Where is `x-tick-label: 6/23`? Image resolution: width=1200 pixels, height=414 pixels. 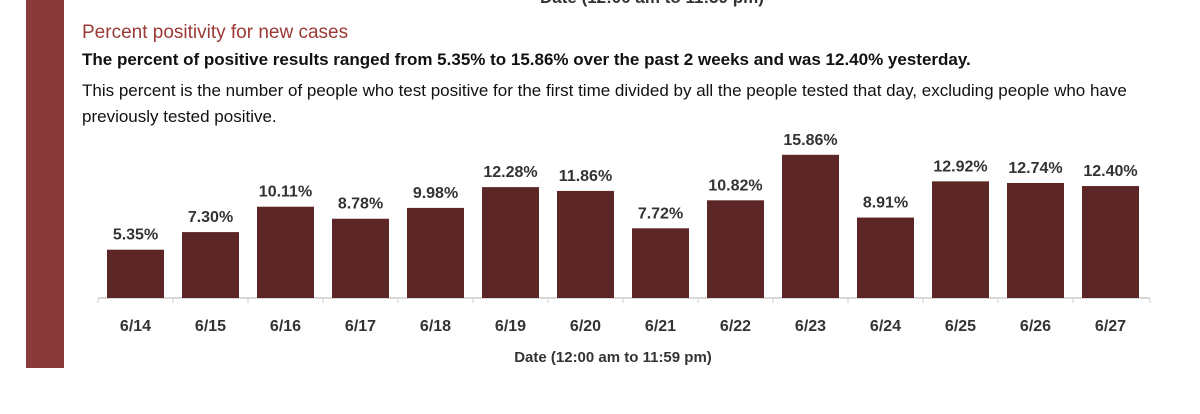
x-tick-label: 6/23 is located at coordinates (810, 326).